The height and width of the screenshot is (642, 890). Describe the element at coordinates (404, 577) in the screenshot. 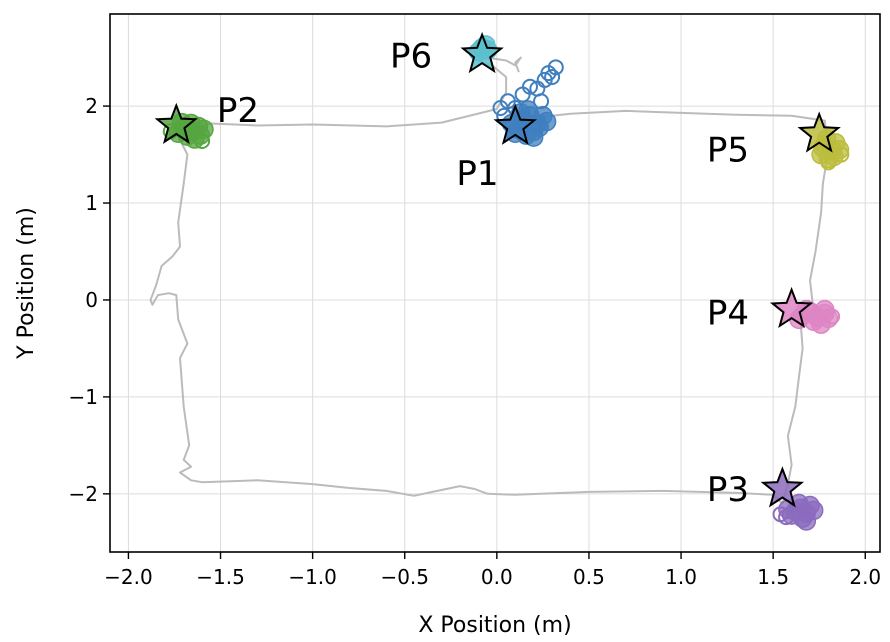

I see `x-tick-label: −0.5` at that location.